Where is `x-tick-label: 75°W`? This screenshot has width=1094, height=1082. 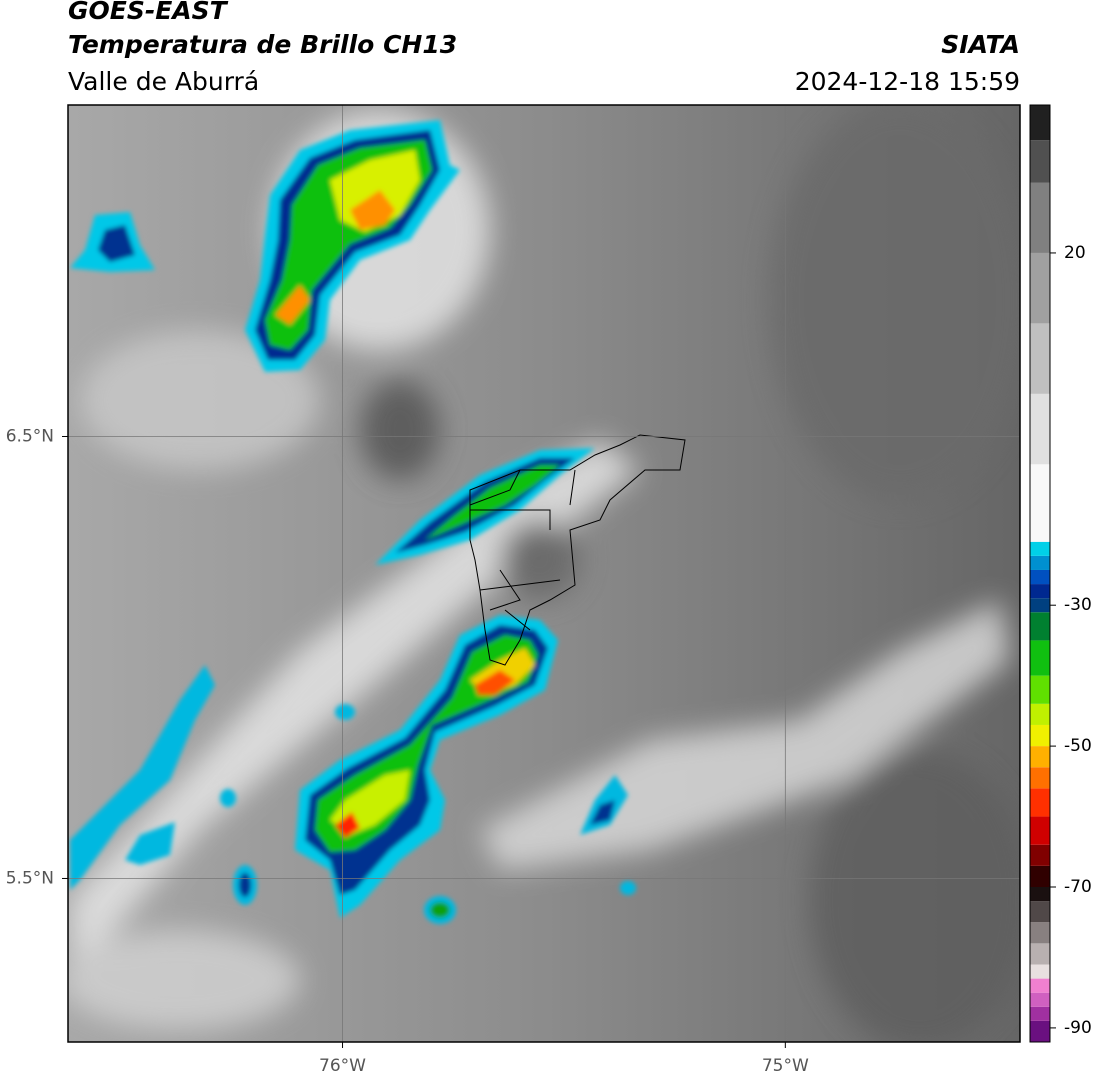
x-tick-label: 75°W is located at coordinates (785, 1066).